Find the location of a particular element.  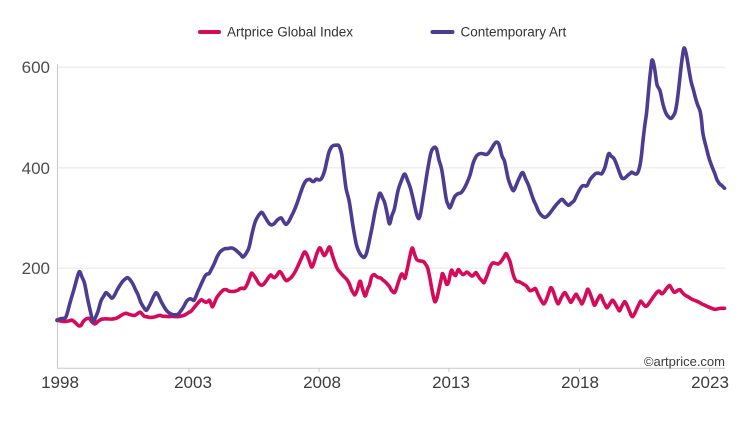

svg-text: Contemporary Art is located at coordinates (514, 32).